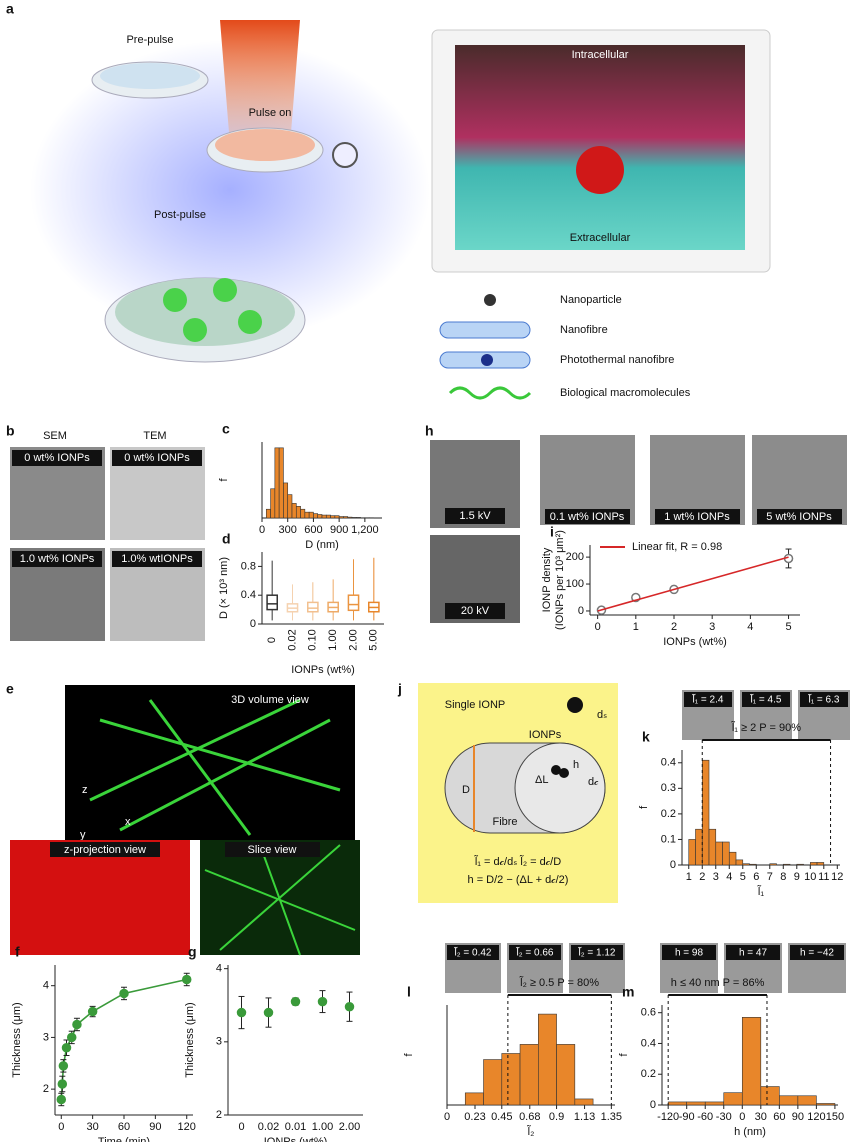 The width and height of the screenshot is (851, 1142). Describe the element at coordinates (10, 9) in the screenshot. I see `panel-label: a` at that location.